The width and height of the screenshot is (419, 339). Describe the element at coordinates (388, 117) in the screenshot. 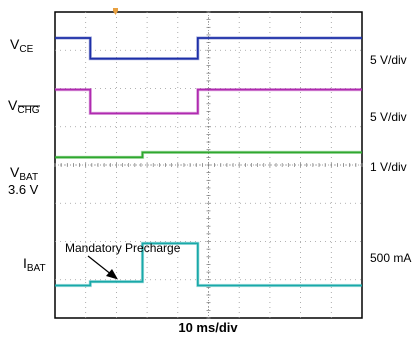

I see `vchg-scale: 5 V/div` at that location.